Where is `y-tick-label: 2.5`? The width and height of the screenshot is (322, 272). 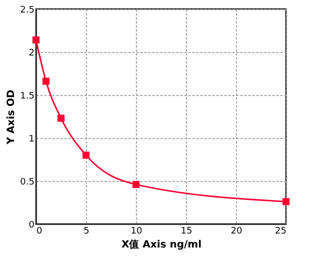 y-tick-label: 2.5 is located at coordinates (27, 11).